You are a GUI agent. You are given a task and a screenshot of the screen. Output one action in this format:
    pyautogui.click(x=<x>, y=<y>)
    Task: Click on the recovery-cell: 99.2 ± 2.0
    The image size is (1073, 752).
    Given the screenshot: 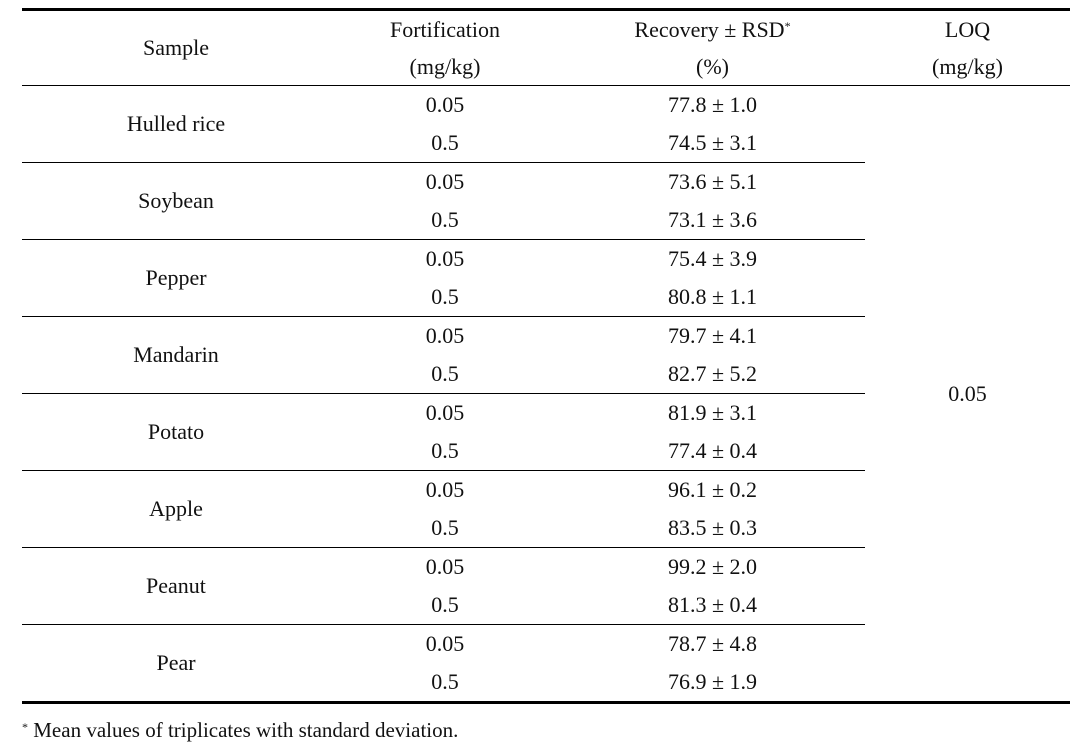 What is the action you would take?
    pyautogui.click(x=712, y=566)
    